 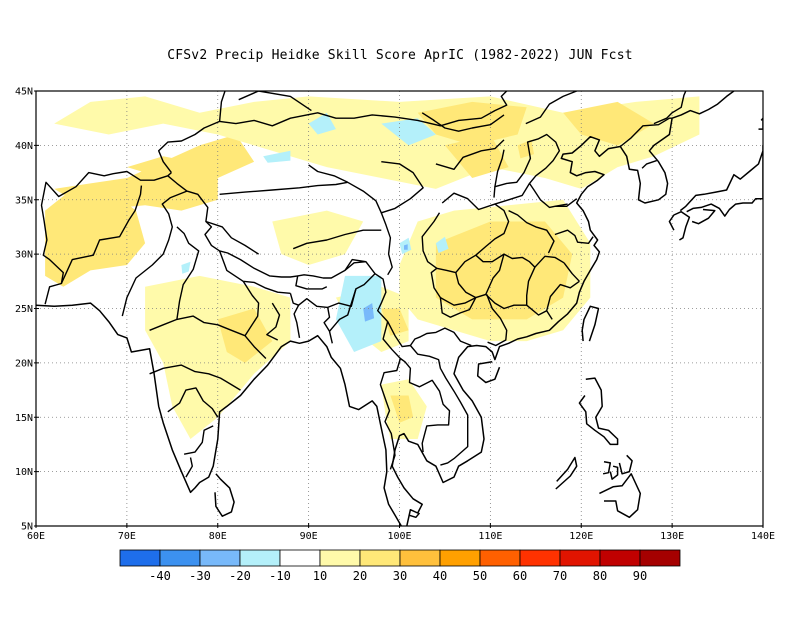 I want to click on longitude-ticks, so click(x=399, y=525).